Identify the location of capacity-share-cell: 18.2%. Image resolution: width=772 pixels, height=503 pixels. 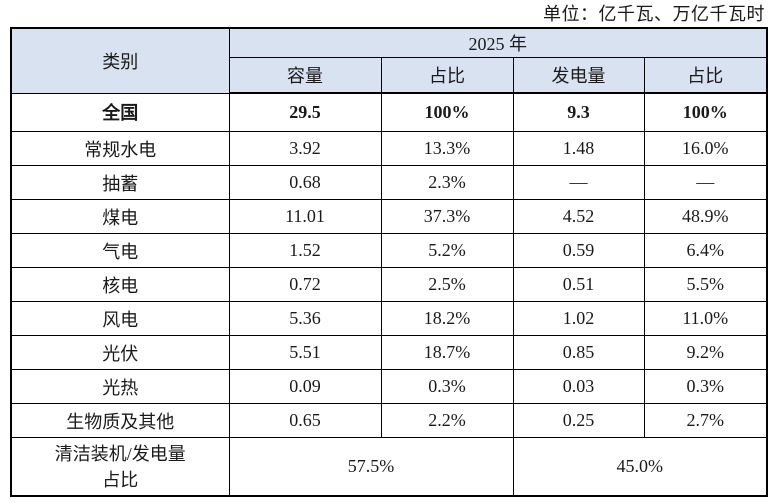
(447, 318).